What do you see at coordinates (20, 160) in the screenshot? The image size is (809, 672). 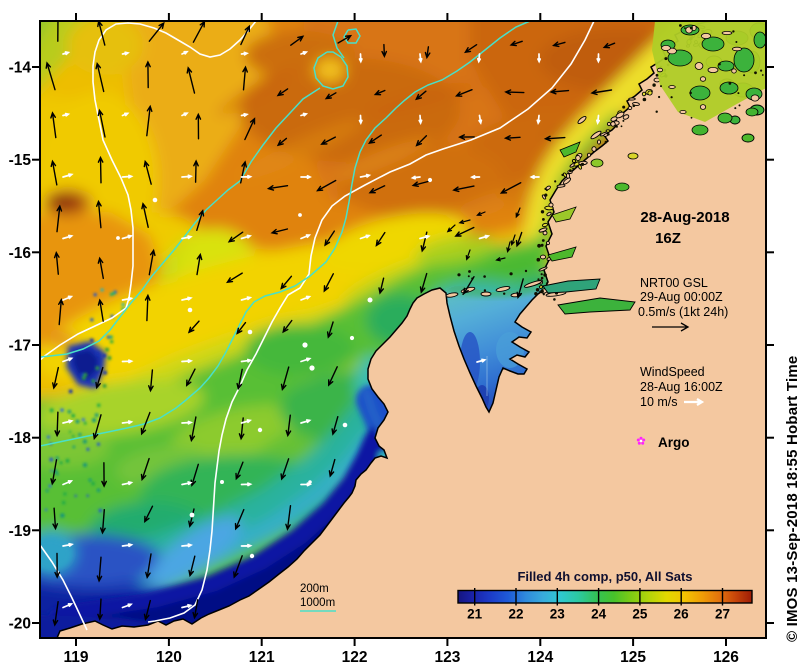 I see `svg-text: -15` at bounding box center [20, 160].